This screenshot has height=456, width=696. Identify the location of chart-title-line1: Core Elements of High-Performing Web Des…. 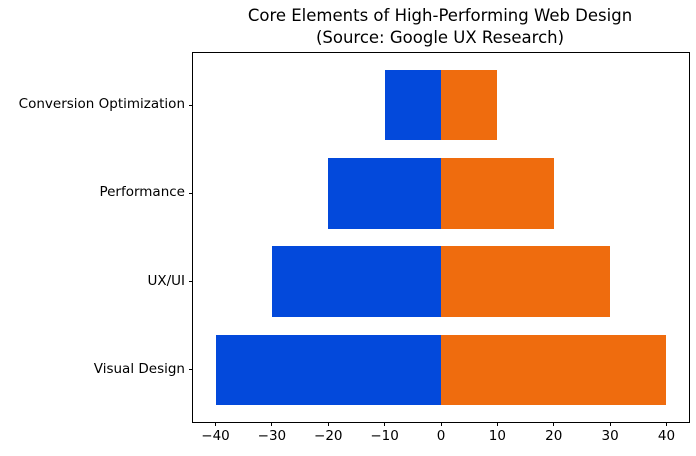
(440, 15).